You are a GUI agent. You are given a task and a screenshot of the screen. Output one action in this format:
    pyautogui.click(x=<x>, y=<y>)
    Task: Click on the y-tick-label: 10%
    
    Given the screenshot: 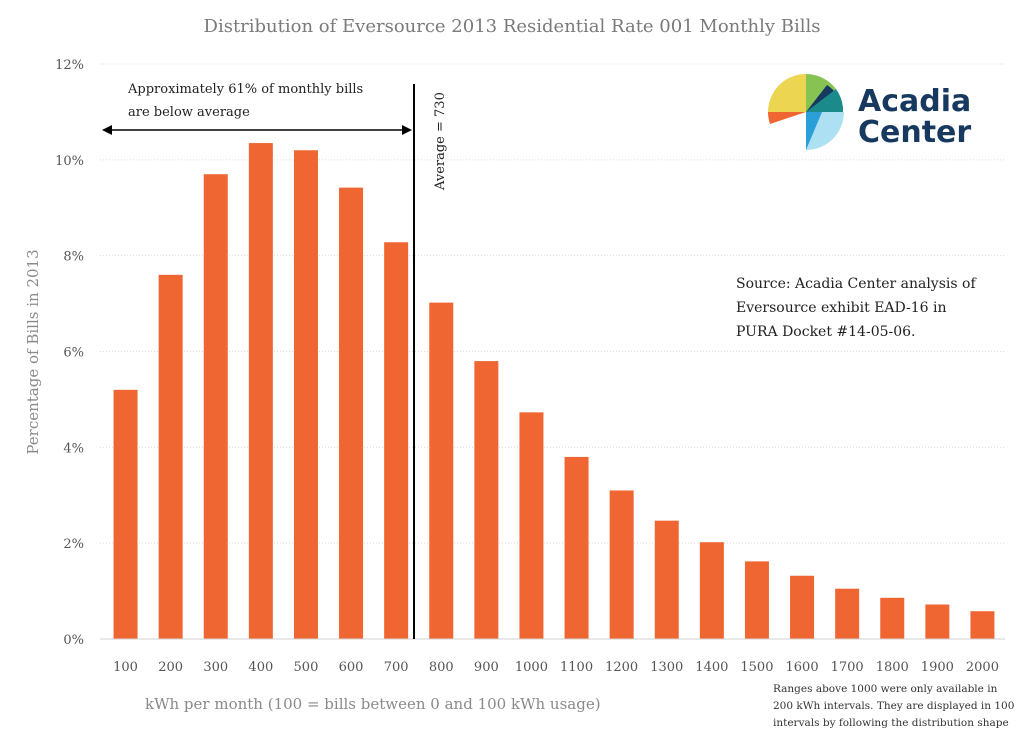 What is the action you would take?
    pyautogui.click(x=69, y=161)
    